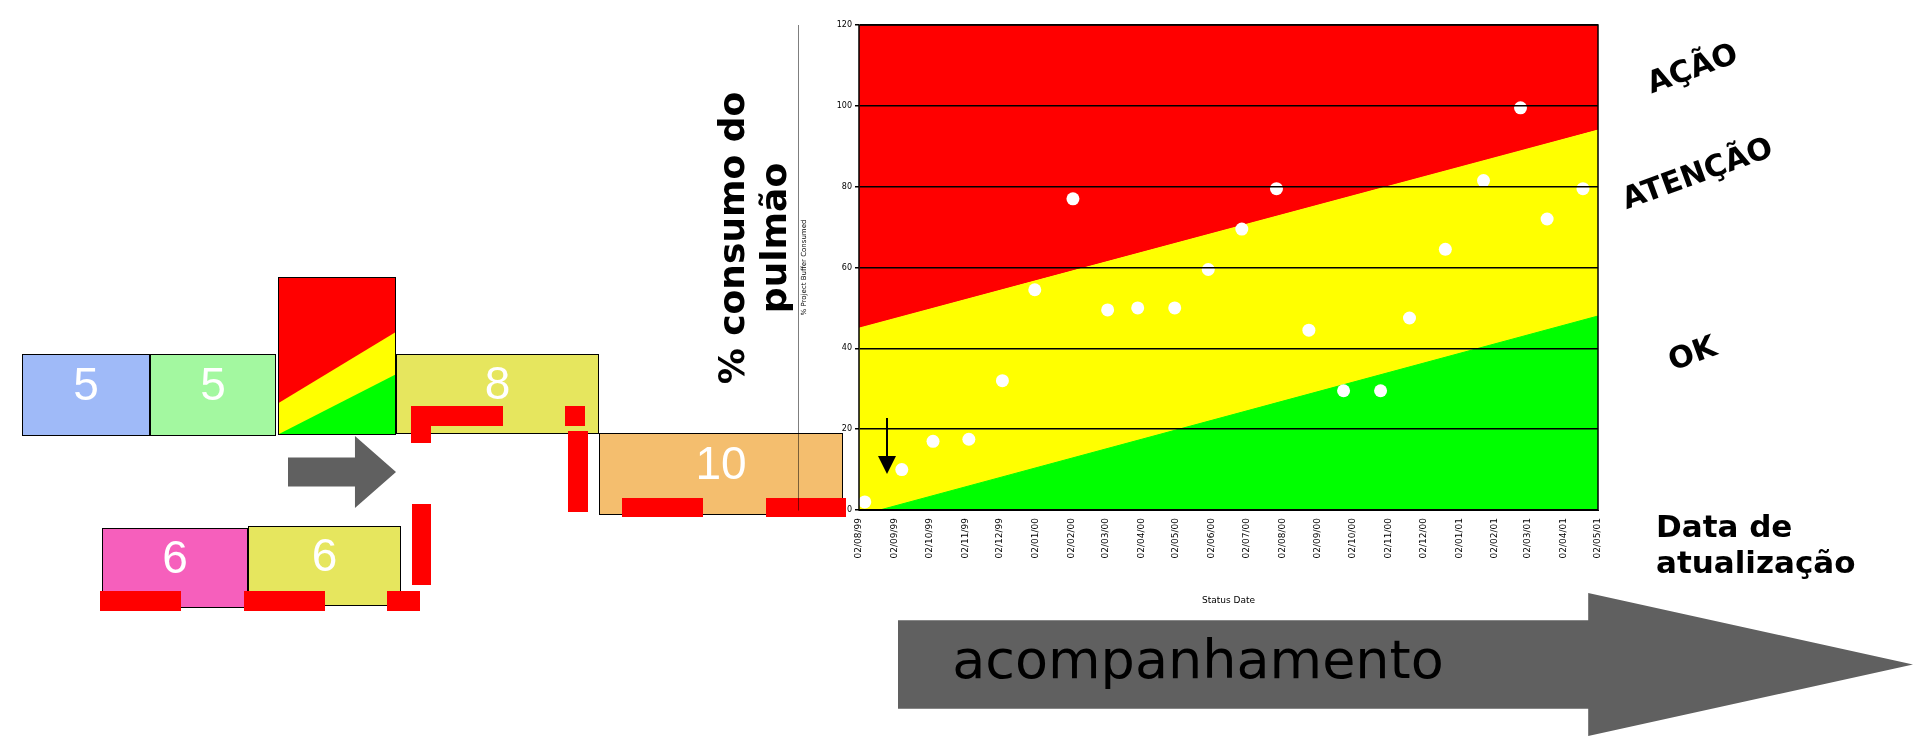  I want to click on x-tick-label: 02/05/01, so click(1597, 538).